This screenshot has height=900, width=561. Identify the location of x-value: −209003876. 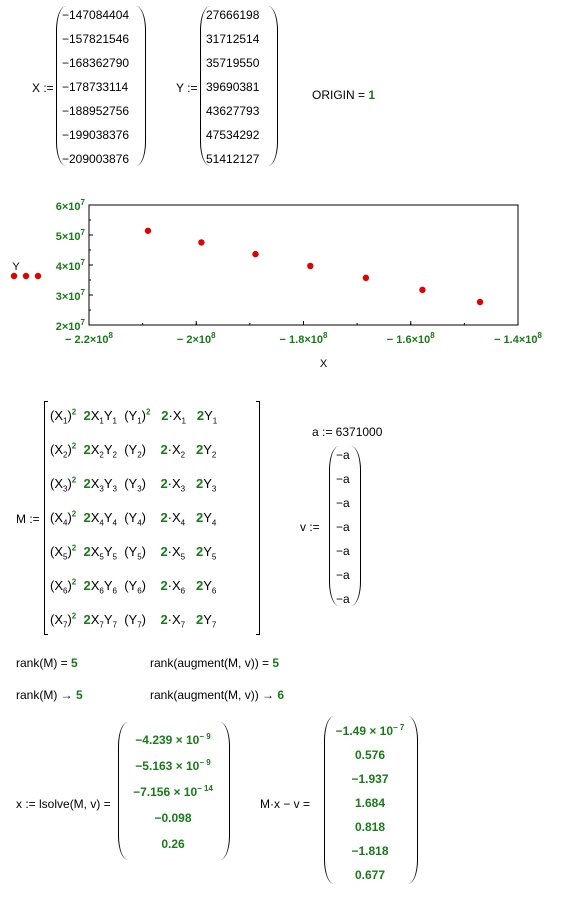
(96, 159).